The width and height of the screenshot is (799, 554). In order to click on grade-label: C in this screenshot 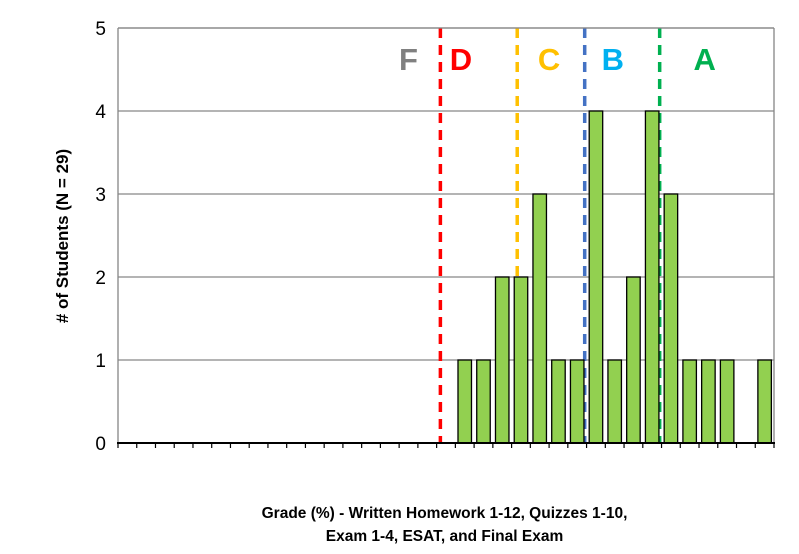, I will do `click(549, 59)`.